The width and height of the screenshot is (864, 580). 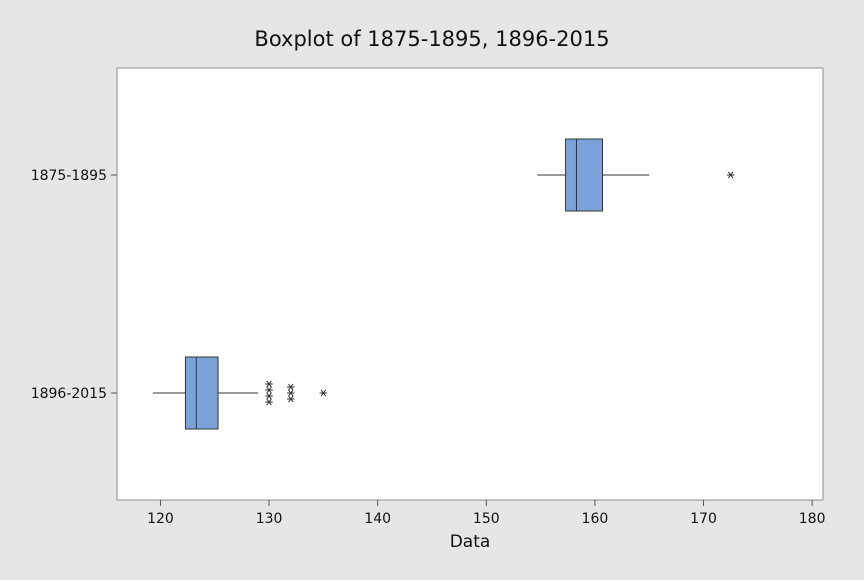 What do you see at coordinates (812, 519) in the screenshot?
I see `x-tick-label: 180` at bounding box center [812, 519].